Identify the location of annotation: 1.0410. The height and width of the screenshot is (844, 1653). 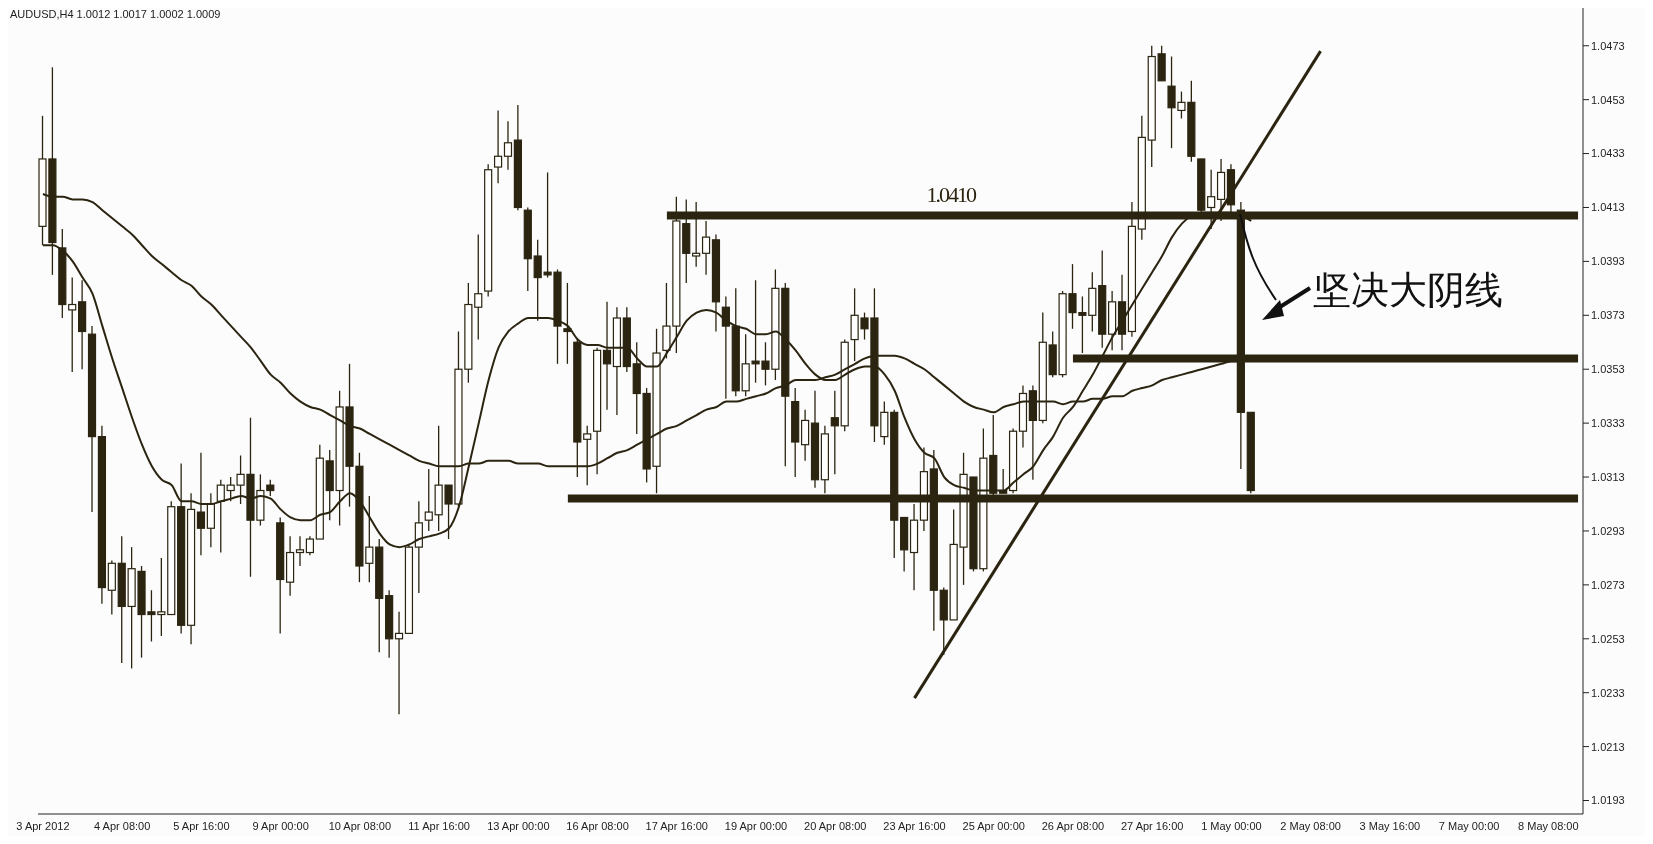
(950, 194).